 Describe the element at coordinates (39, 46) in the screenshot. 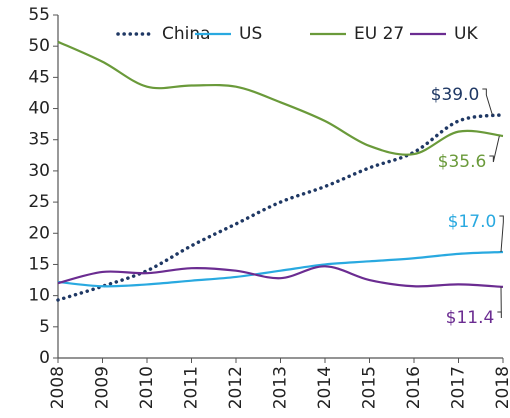

I see `y-tick-label: 50` at that location.